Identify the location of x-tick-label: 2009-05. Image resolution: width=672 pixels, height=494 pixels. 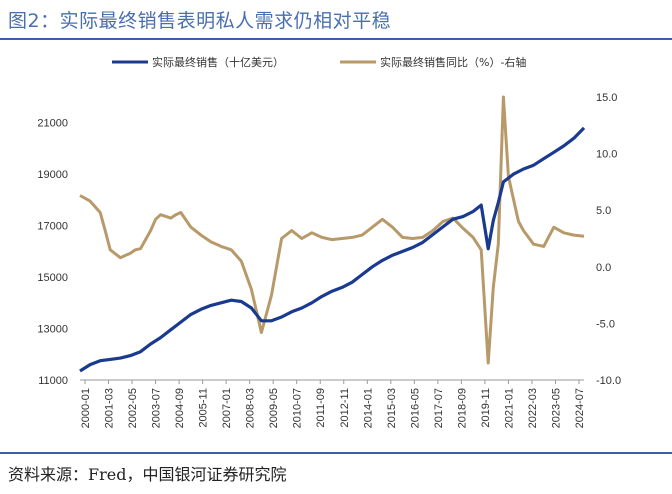
(274, 408).